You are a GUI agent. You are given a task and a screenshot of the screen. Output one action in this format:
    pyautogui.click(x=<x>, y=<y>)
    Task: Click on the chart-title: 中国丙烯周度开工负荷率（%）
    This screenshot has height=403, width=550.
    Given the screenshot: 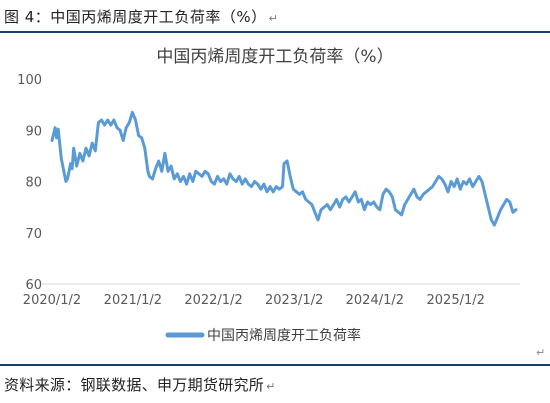 What is the action you would take?
    pyautogui.click(x=274, y=57)
    